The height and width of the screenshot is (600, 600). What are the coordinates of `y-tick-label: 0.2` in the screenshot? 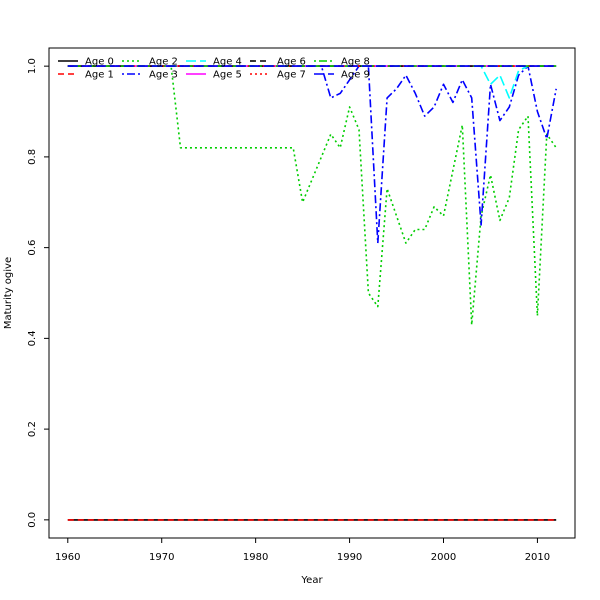 It's located at (32, 429).